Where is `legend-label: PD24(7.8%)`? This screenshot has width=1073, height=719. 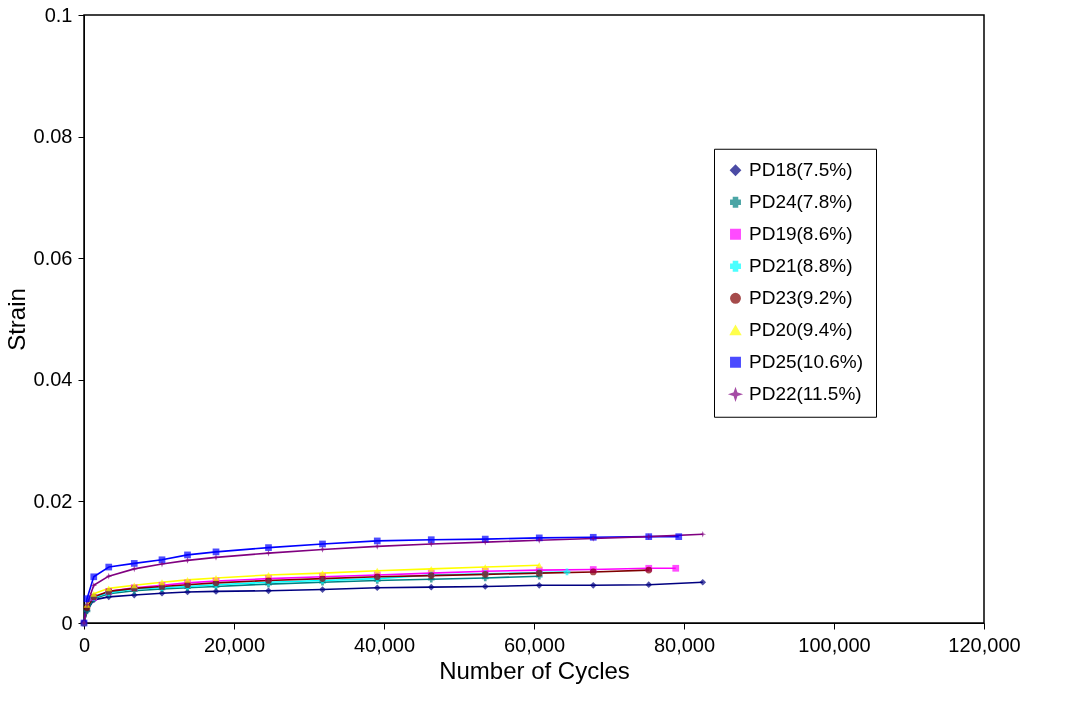 legend-label: PD24(7.8%) is located at coordinates (801, 202).